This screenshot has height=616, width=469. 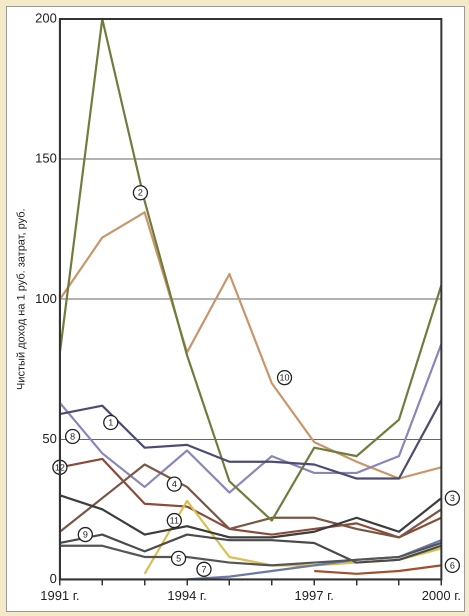 What do you see at coordinates (140, 193) in the screenshot?
I see `annotation: 2` at bounding box center [140, 193].